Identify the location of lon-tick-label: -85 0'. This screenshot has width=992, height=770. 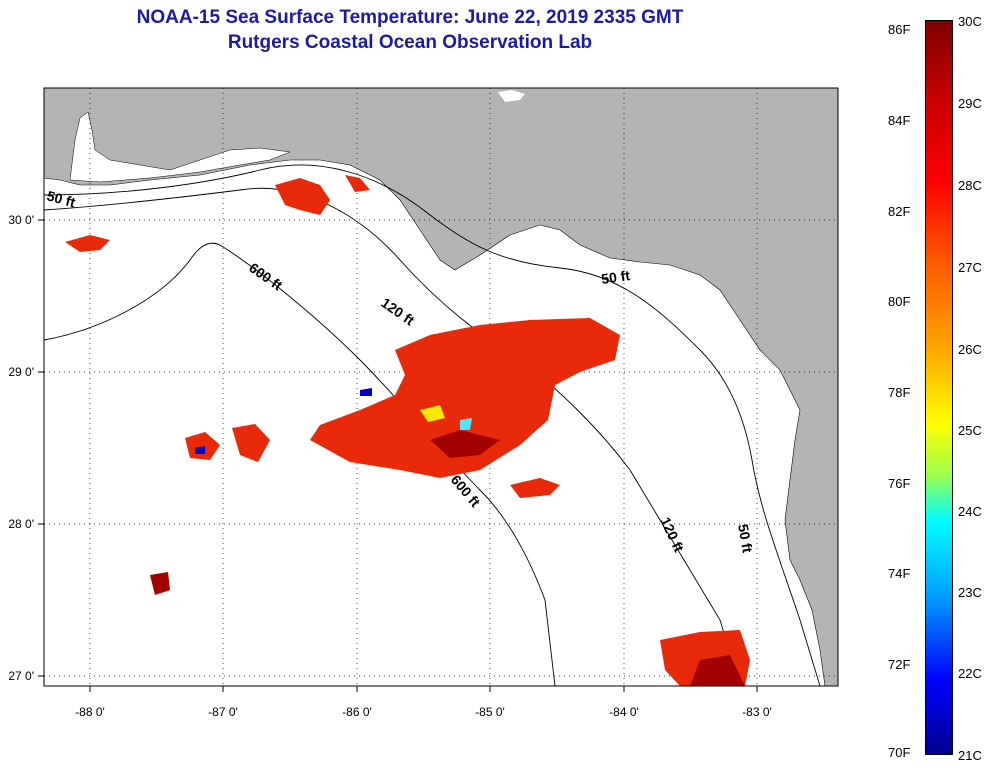
(490, 712).